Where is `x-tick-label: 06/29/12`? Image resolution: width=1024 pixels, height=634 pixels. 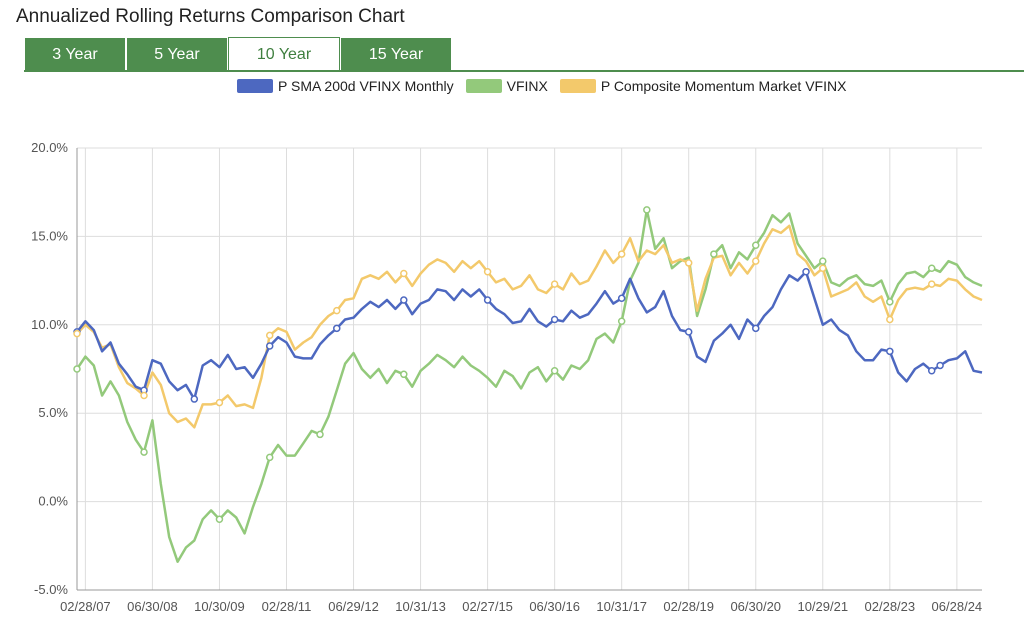 x-tick-label: 06/29/12 is located at coordinates (353, 606).